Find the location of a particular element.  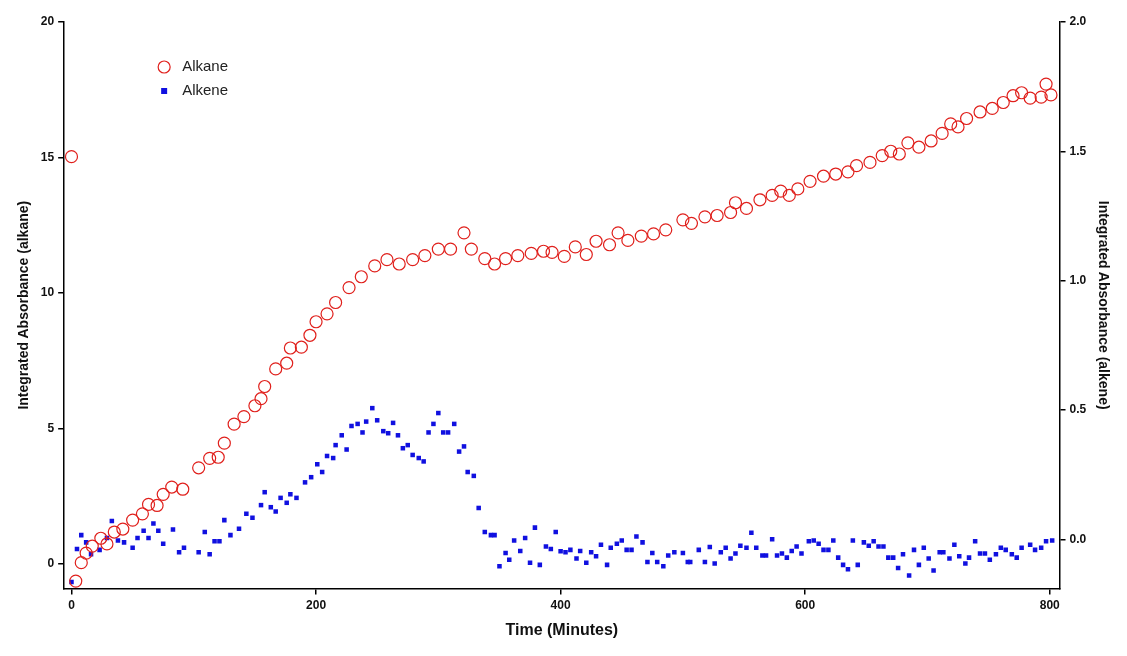

x-tick-label: 400 is located at coordinates (560, 604).